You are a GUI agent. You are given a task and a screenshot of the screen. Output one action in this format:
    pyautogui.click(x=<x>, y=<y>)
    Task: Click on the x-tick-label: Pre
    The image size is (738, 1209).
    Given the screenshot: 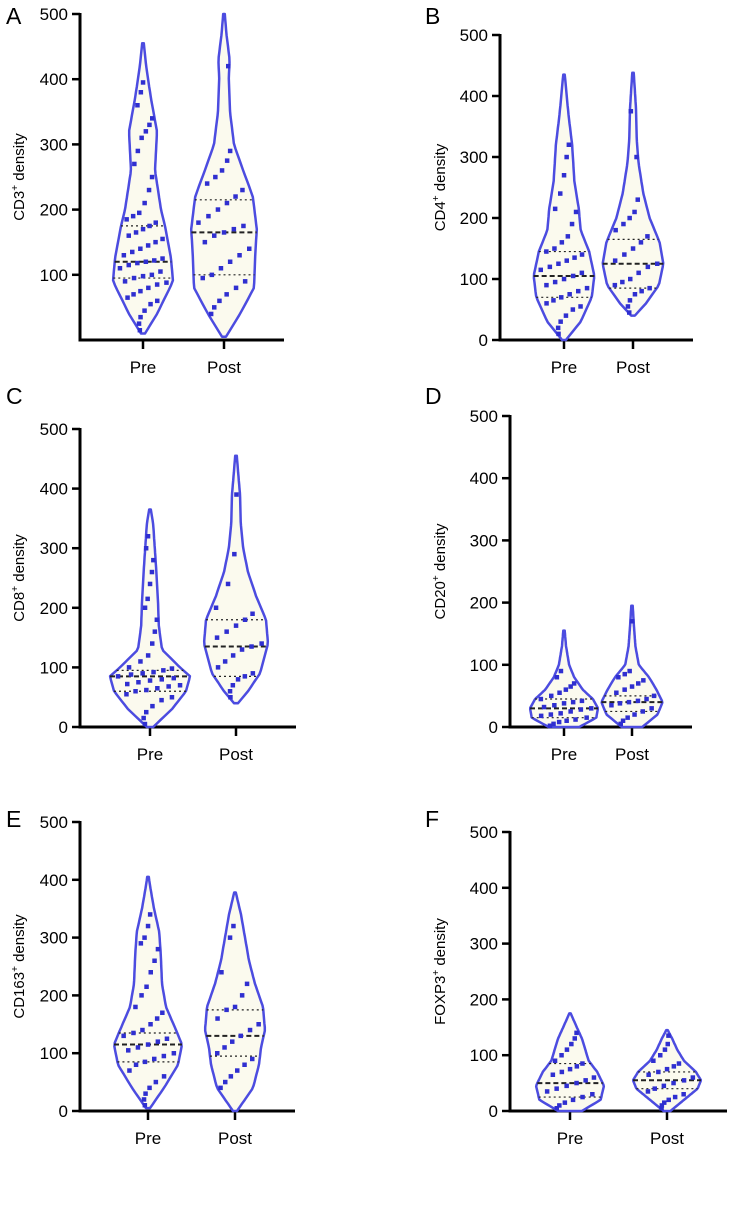 What is the action you would take?
    pyautogui.click(x=570, y=1138)
    